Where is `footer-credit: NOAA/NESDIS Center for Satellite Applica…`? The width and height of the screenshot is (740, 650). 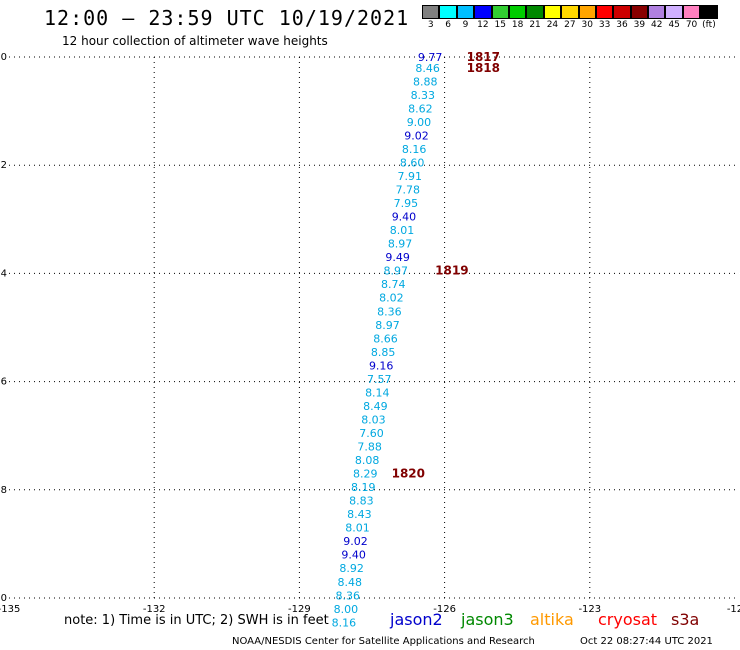 footer-credit: NOAA/NESDIS Center for Satellite Applica… is located at coordinates (383, 641).